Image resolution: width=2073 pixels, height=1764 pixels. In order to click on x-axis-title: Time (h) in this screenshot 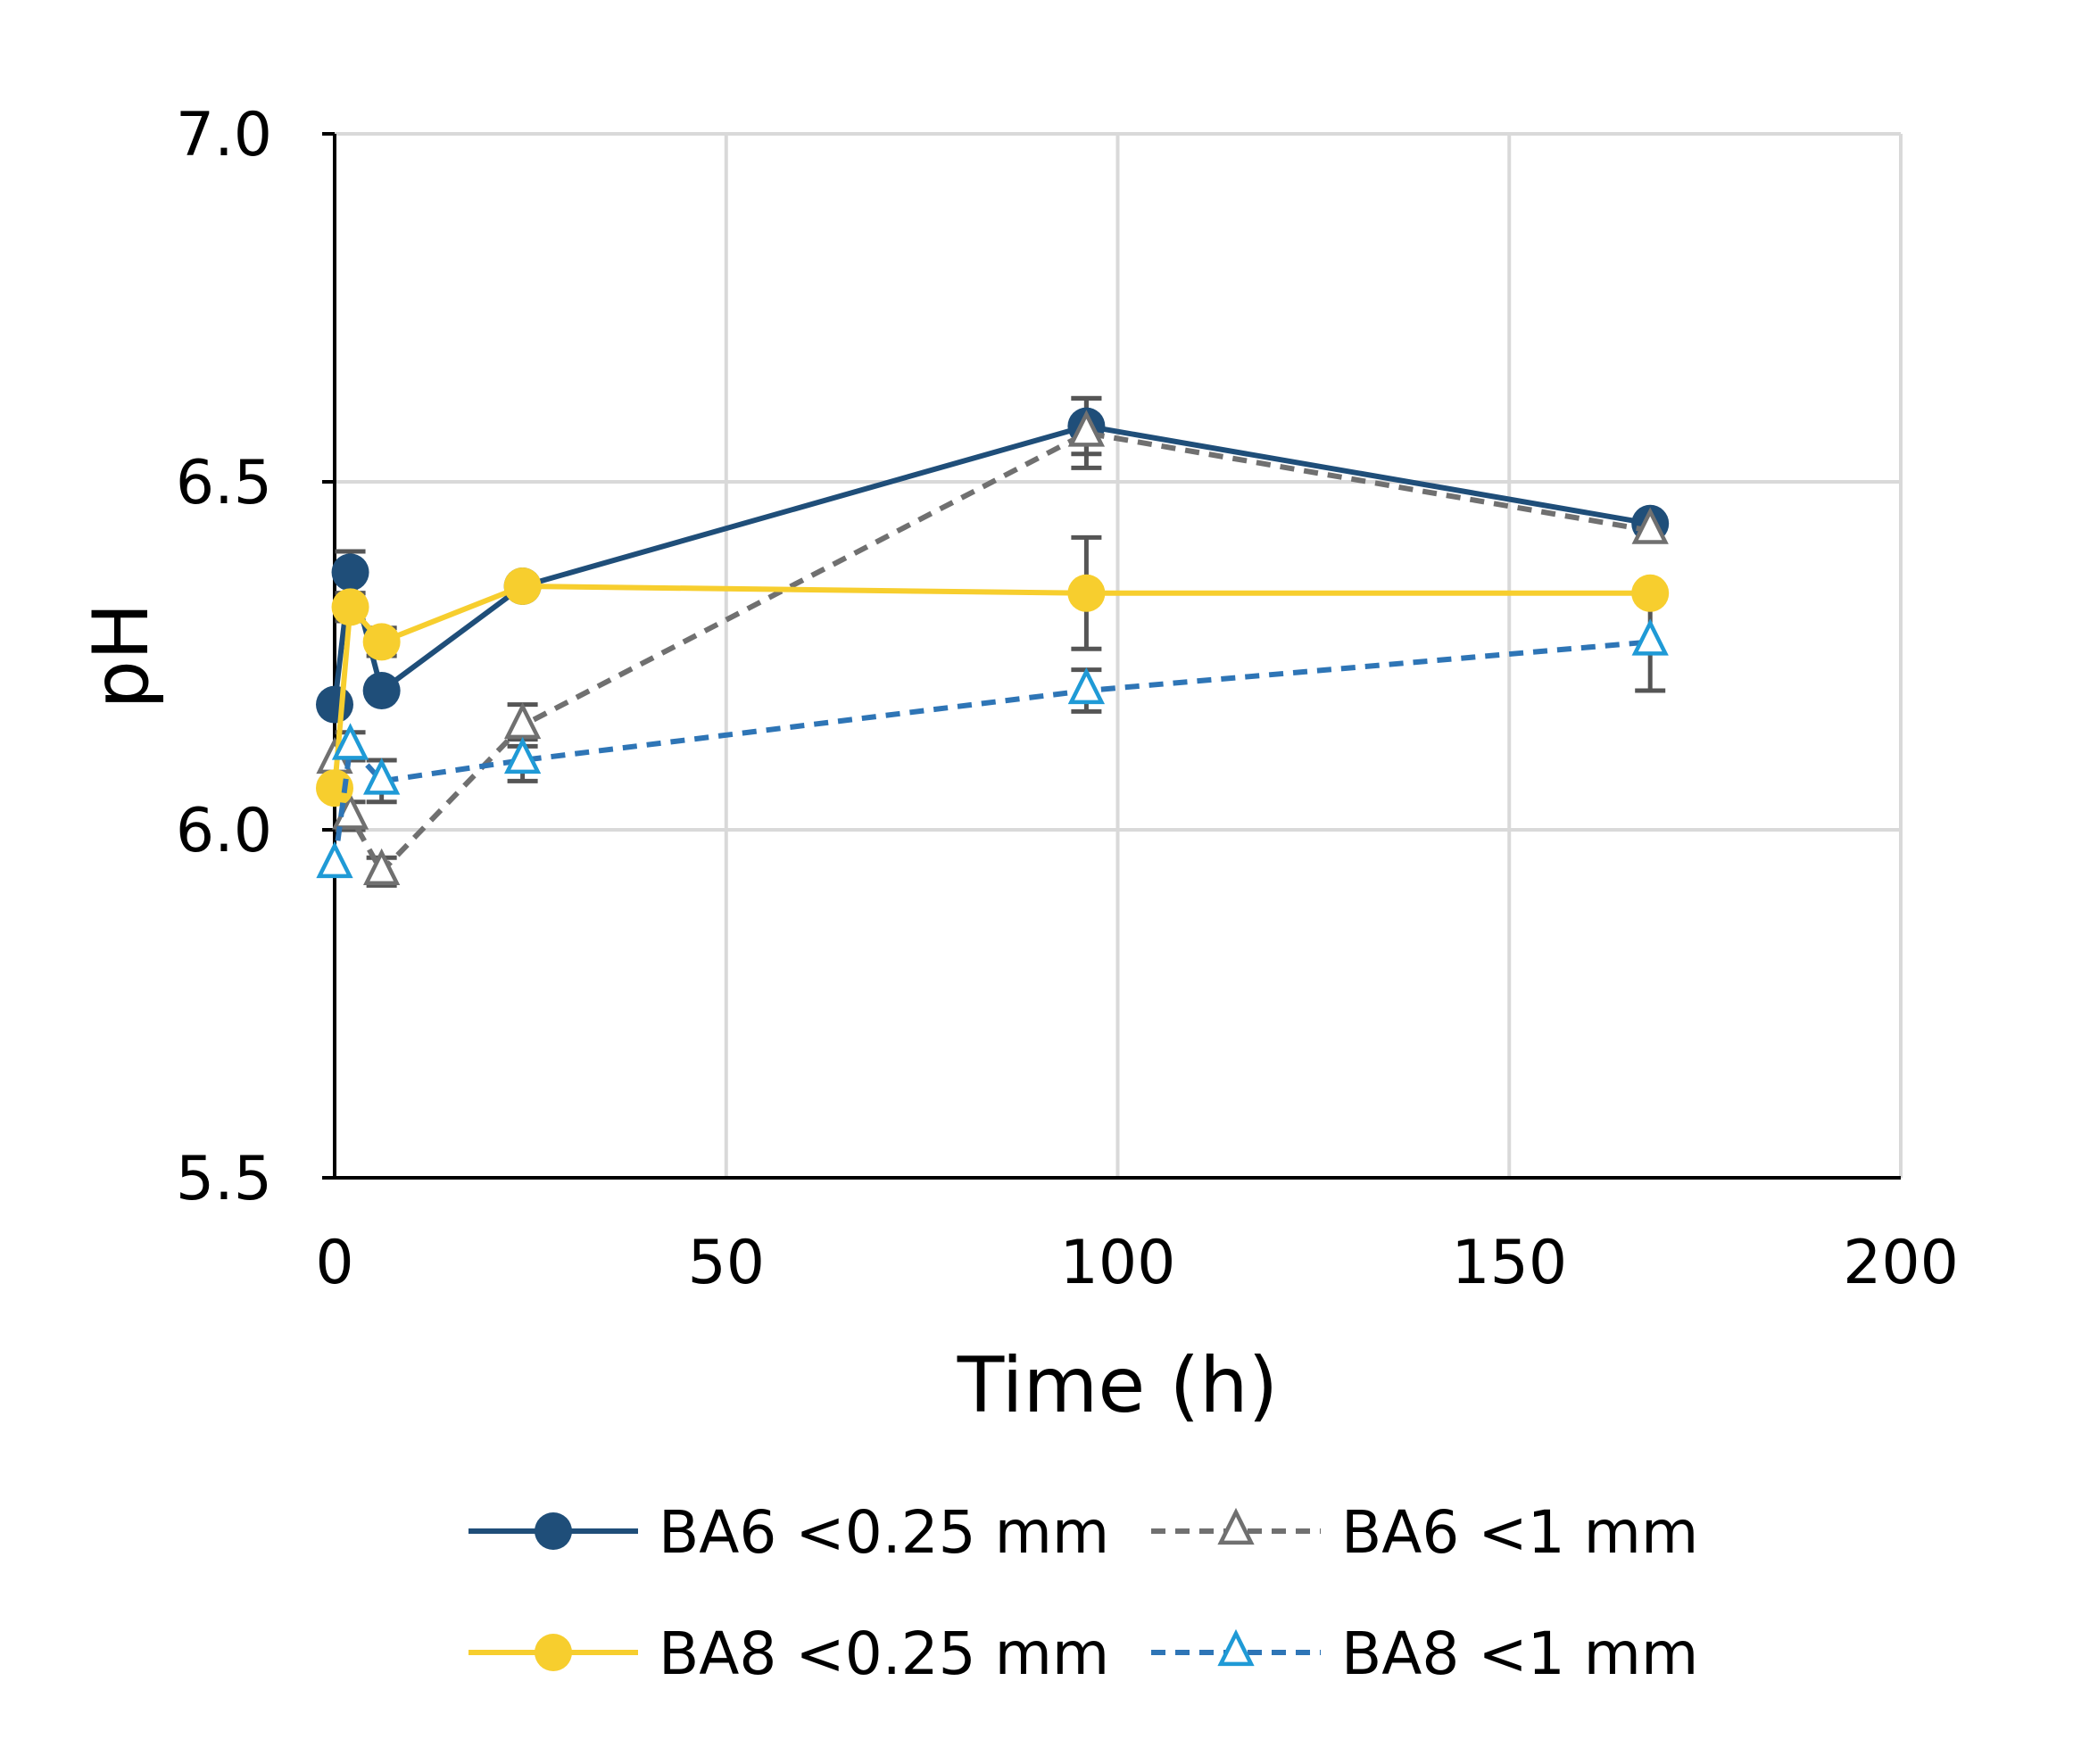, I will do `click(1117, 1386)`.